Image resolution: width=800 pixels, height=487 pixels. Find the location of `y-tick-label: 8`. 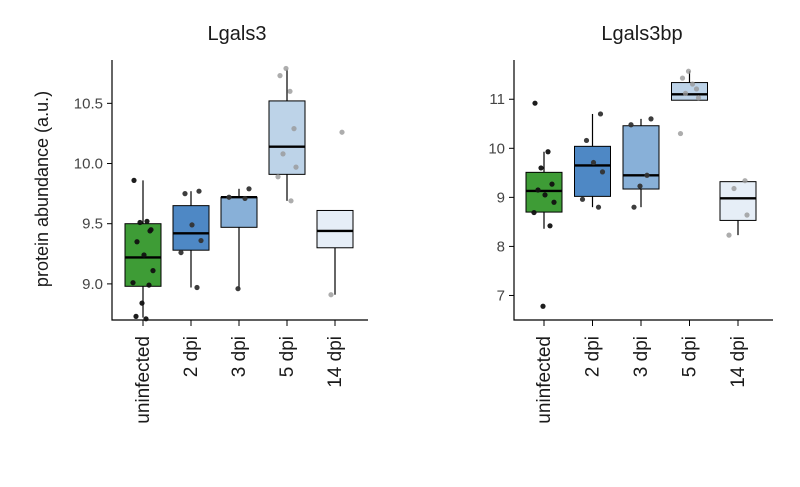

y-tick-label: 8 is located at coordinates (501, 246).